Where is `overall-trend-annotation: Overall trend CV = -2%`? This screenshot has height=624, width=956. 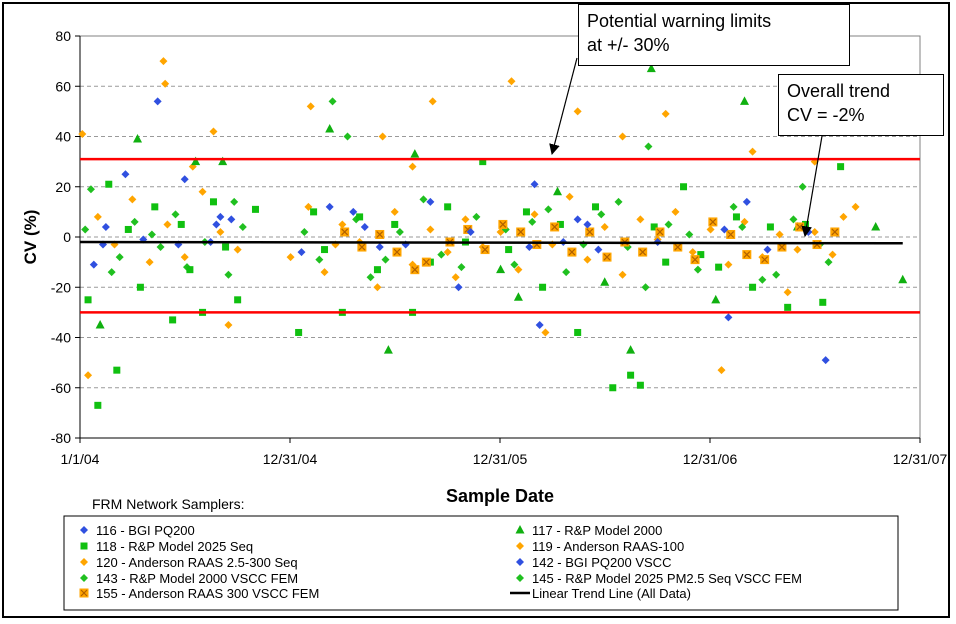
overall-trend-annotation: Overall trend CV = -2% is located at coordinates (861, 105).